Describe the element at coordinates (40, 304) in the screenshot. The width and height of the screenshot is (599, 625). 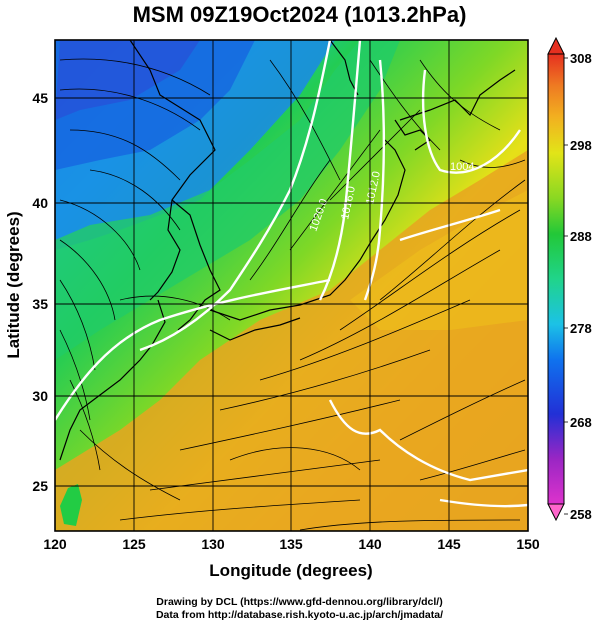
I see `y-tick-label: 35` at that location.